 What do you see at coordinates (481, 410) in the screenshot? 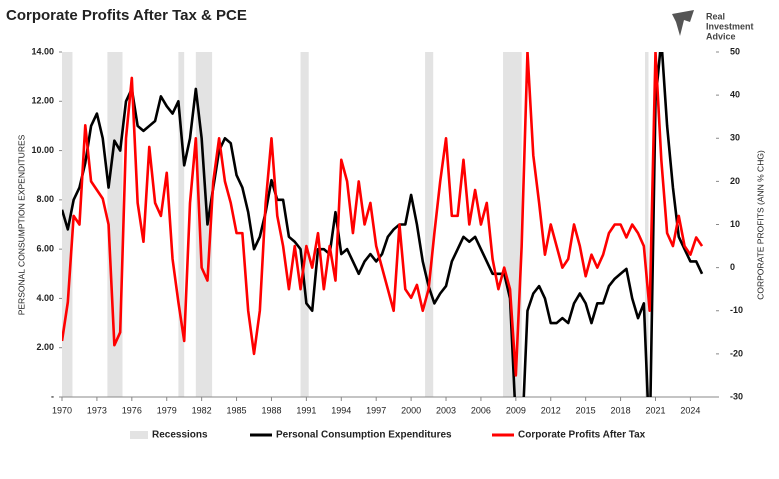
I see `x-tick-label: 2006` at bounding box center [481, 410].